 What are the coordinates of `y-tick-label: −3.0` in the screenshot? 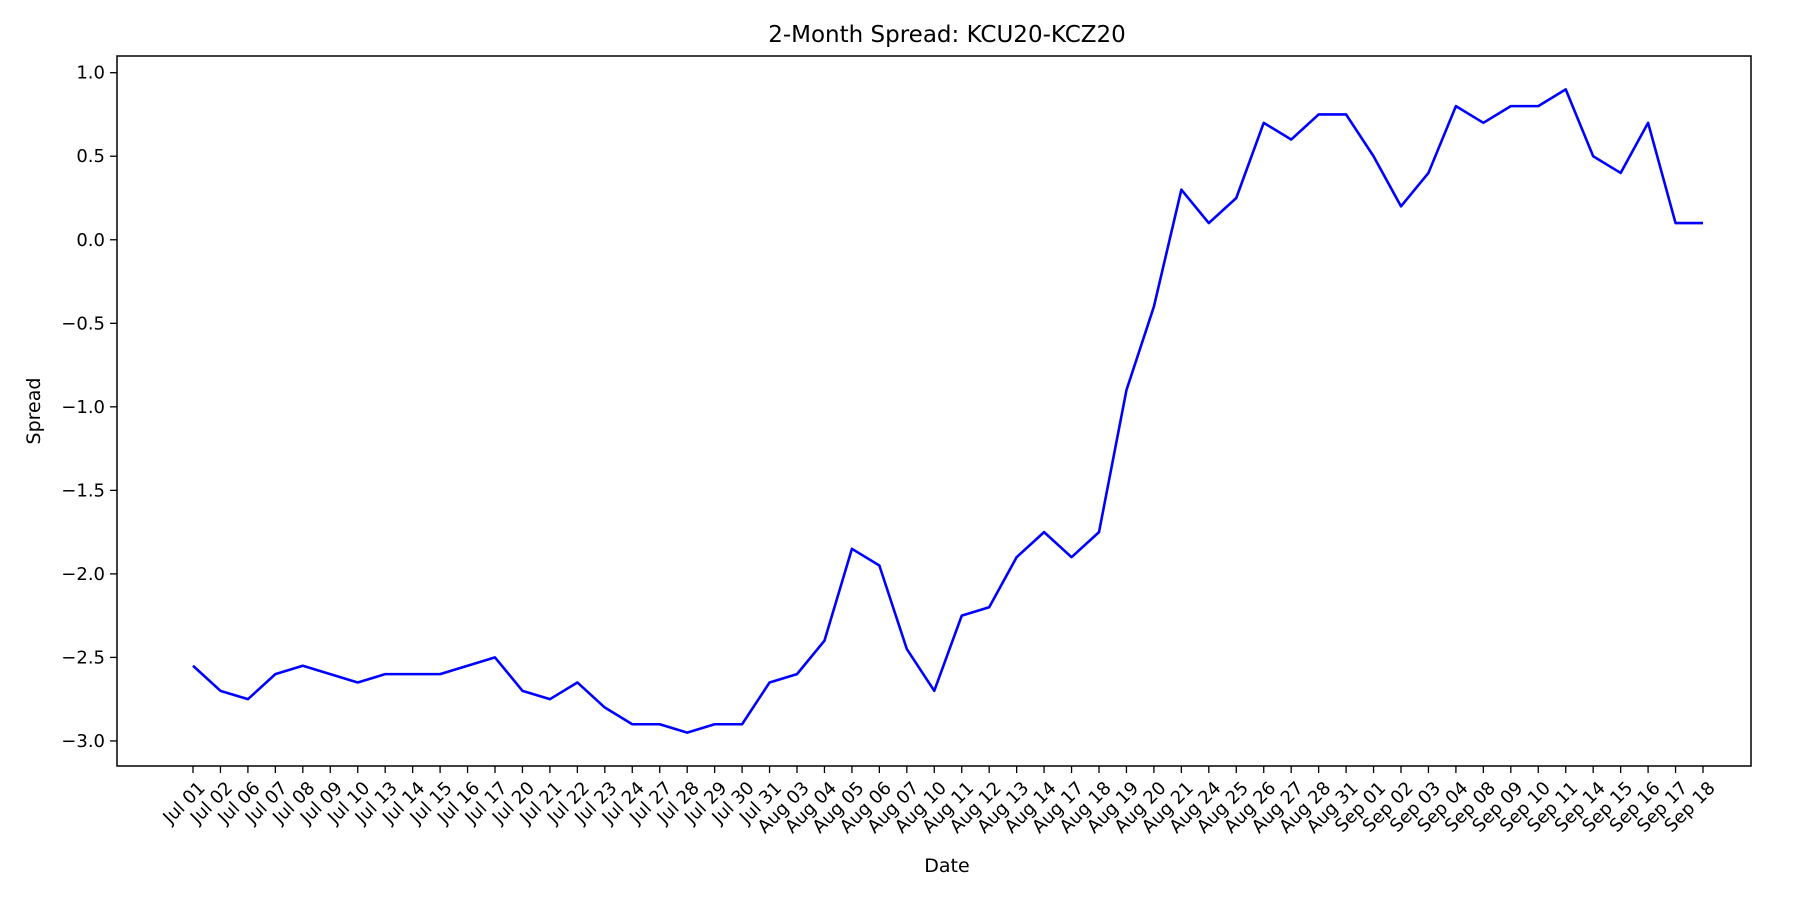 It's located at (83, 741).